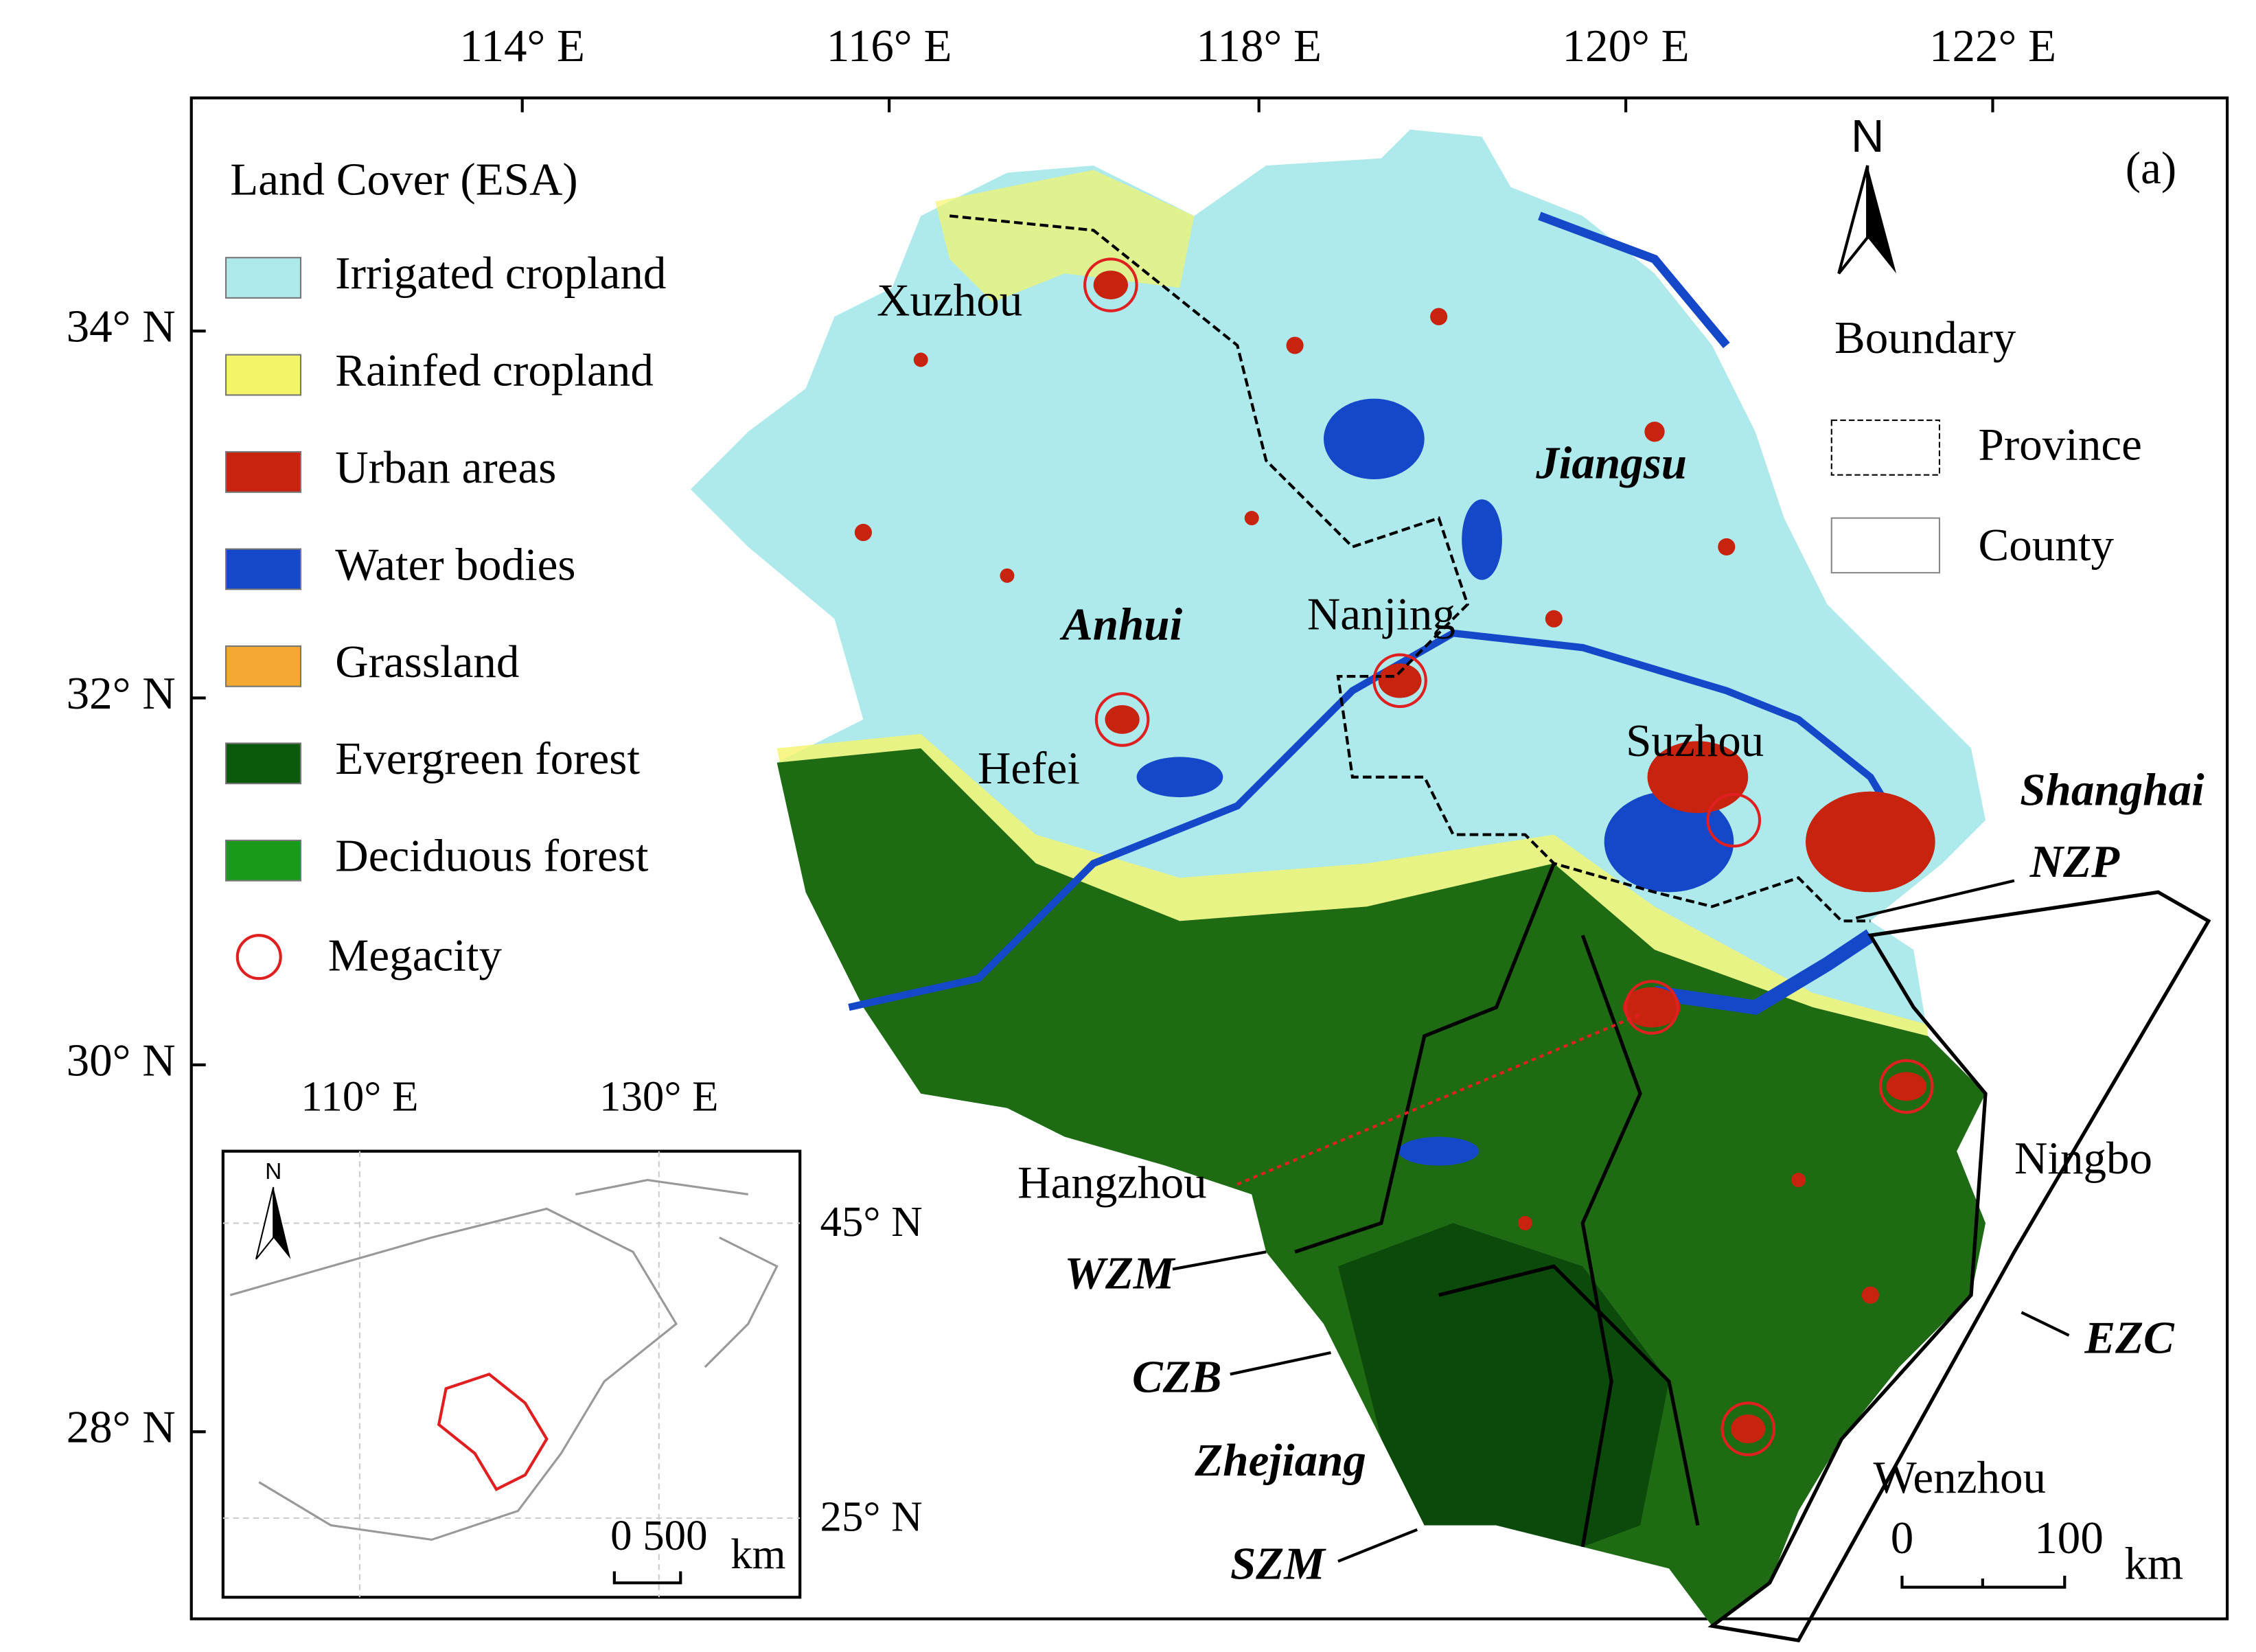  What do you see at coordinates (2083, 1158) in the screenshot?
I see `city-label: Ningbo` at bounding box center [2083, 1158].